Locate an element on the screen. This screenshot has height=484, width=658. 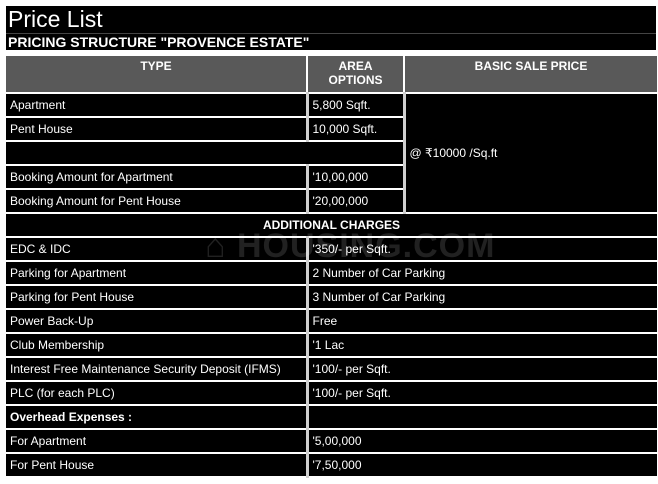
charge-value: 2 Number of Car Parking is located at coordinates (481, 273).